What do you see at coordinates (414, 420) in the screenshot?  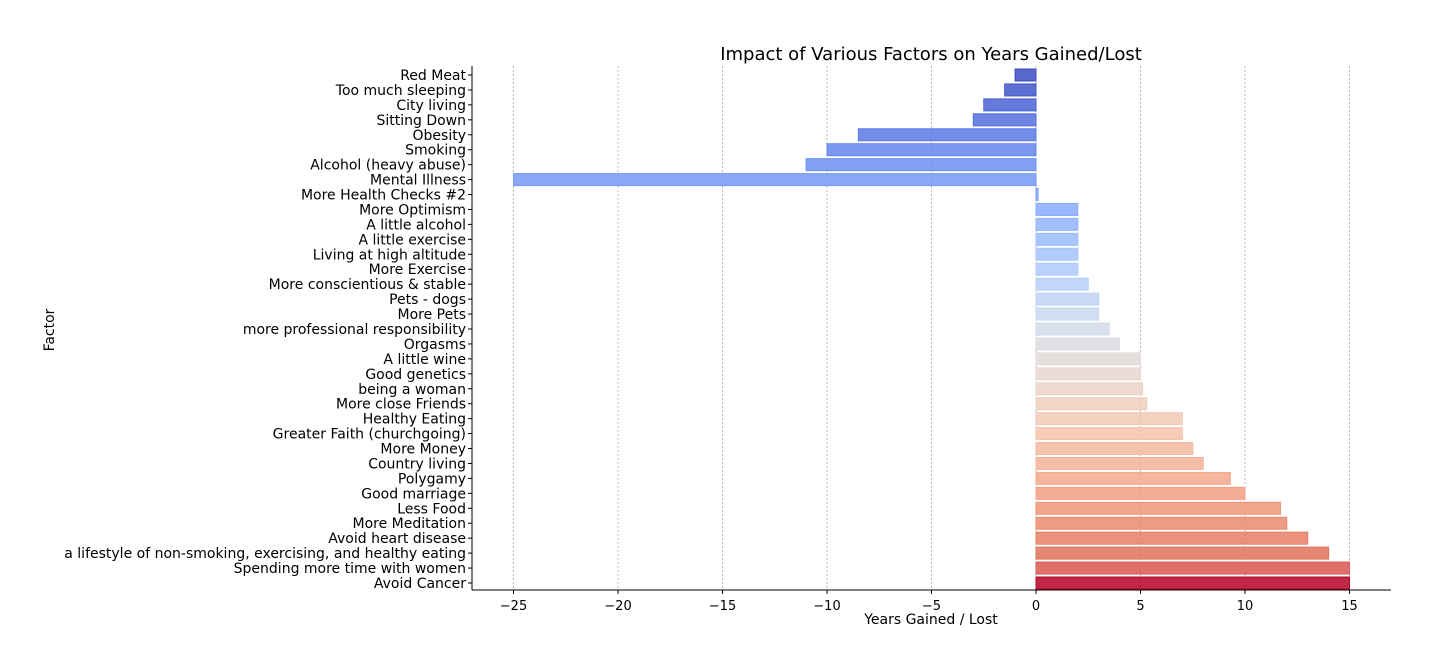 I see `category-label: Healthy Eating` at bounding box center [414, 420].